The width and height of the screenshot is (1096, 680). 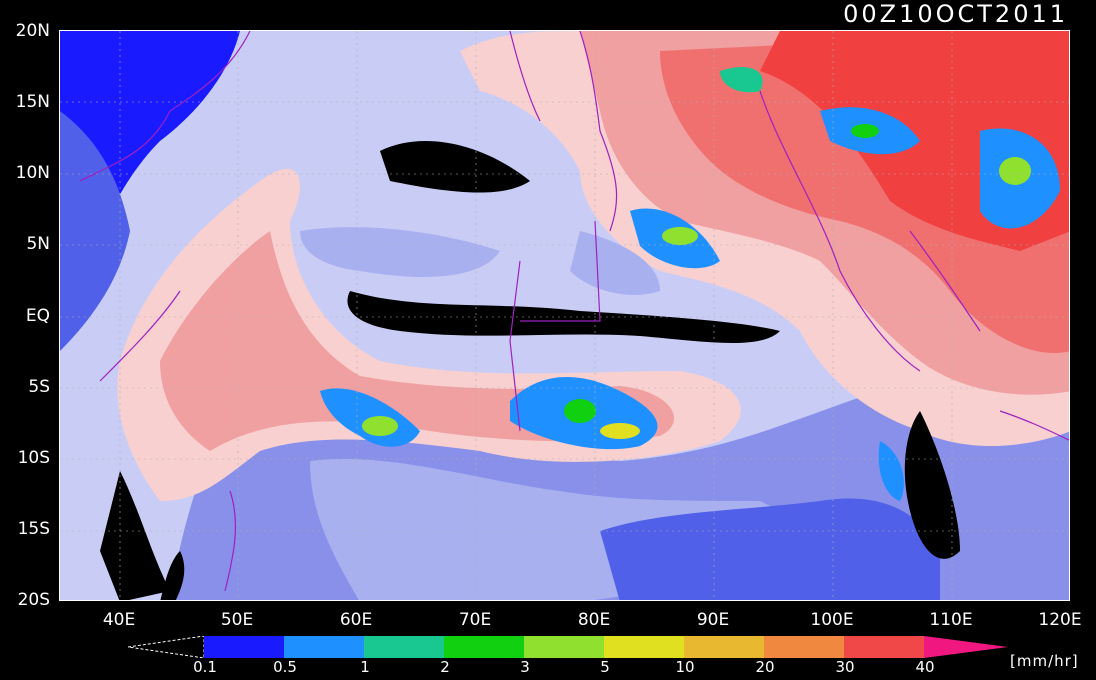 I want to click on colorbar-label: 20, so click(x=765, y=667).